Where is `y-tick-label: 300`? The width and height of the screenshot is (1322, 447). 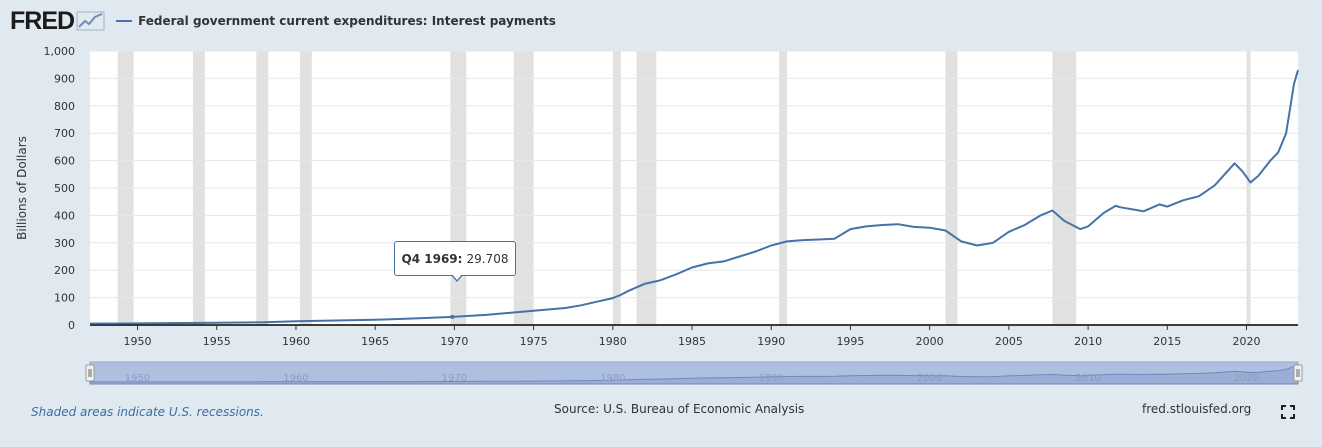
y-tick-label: 300 is located at coordinates (64, 243).